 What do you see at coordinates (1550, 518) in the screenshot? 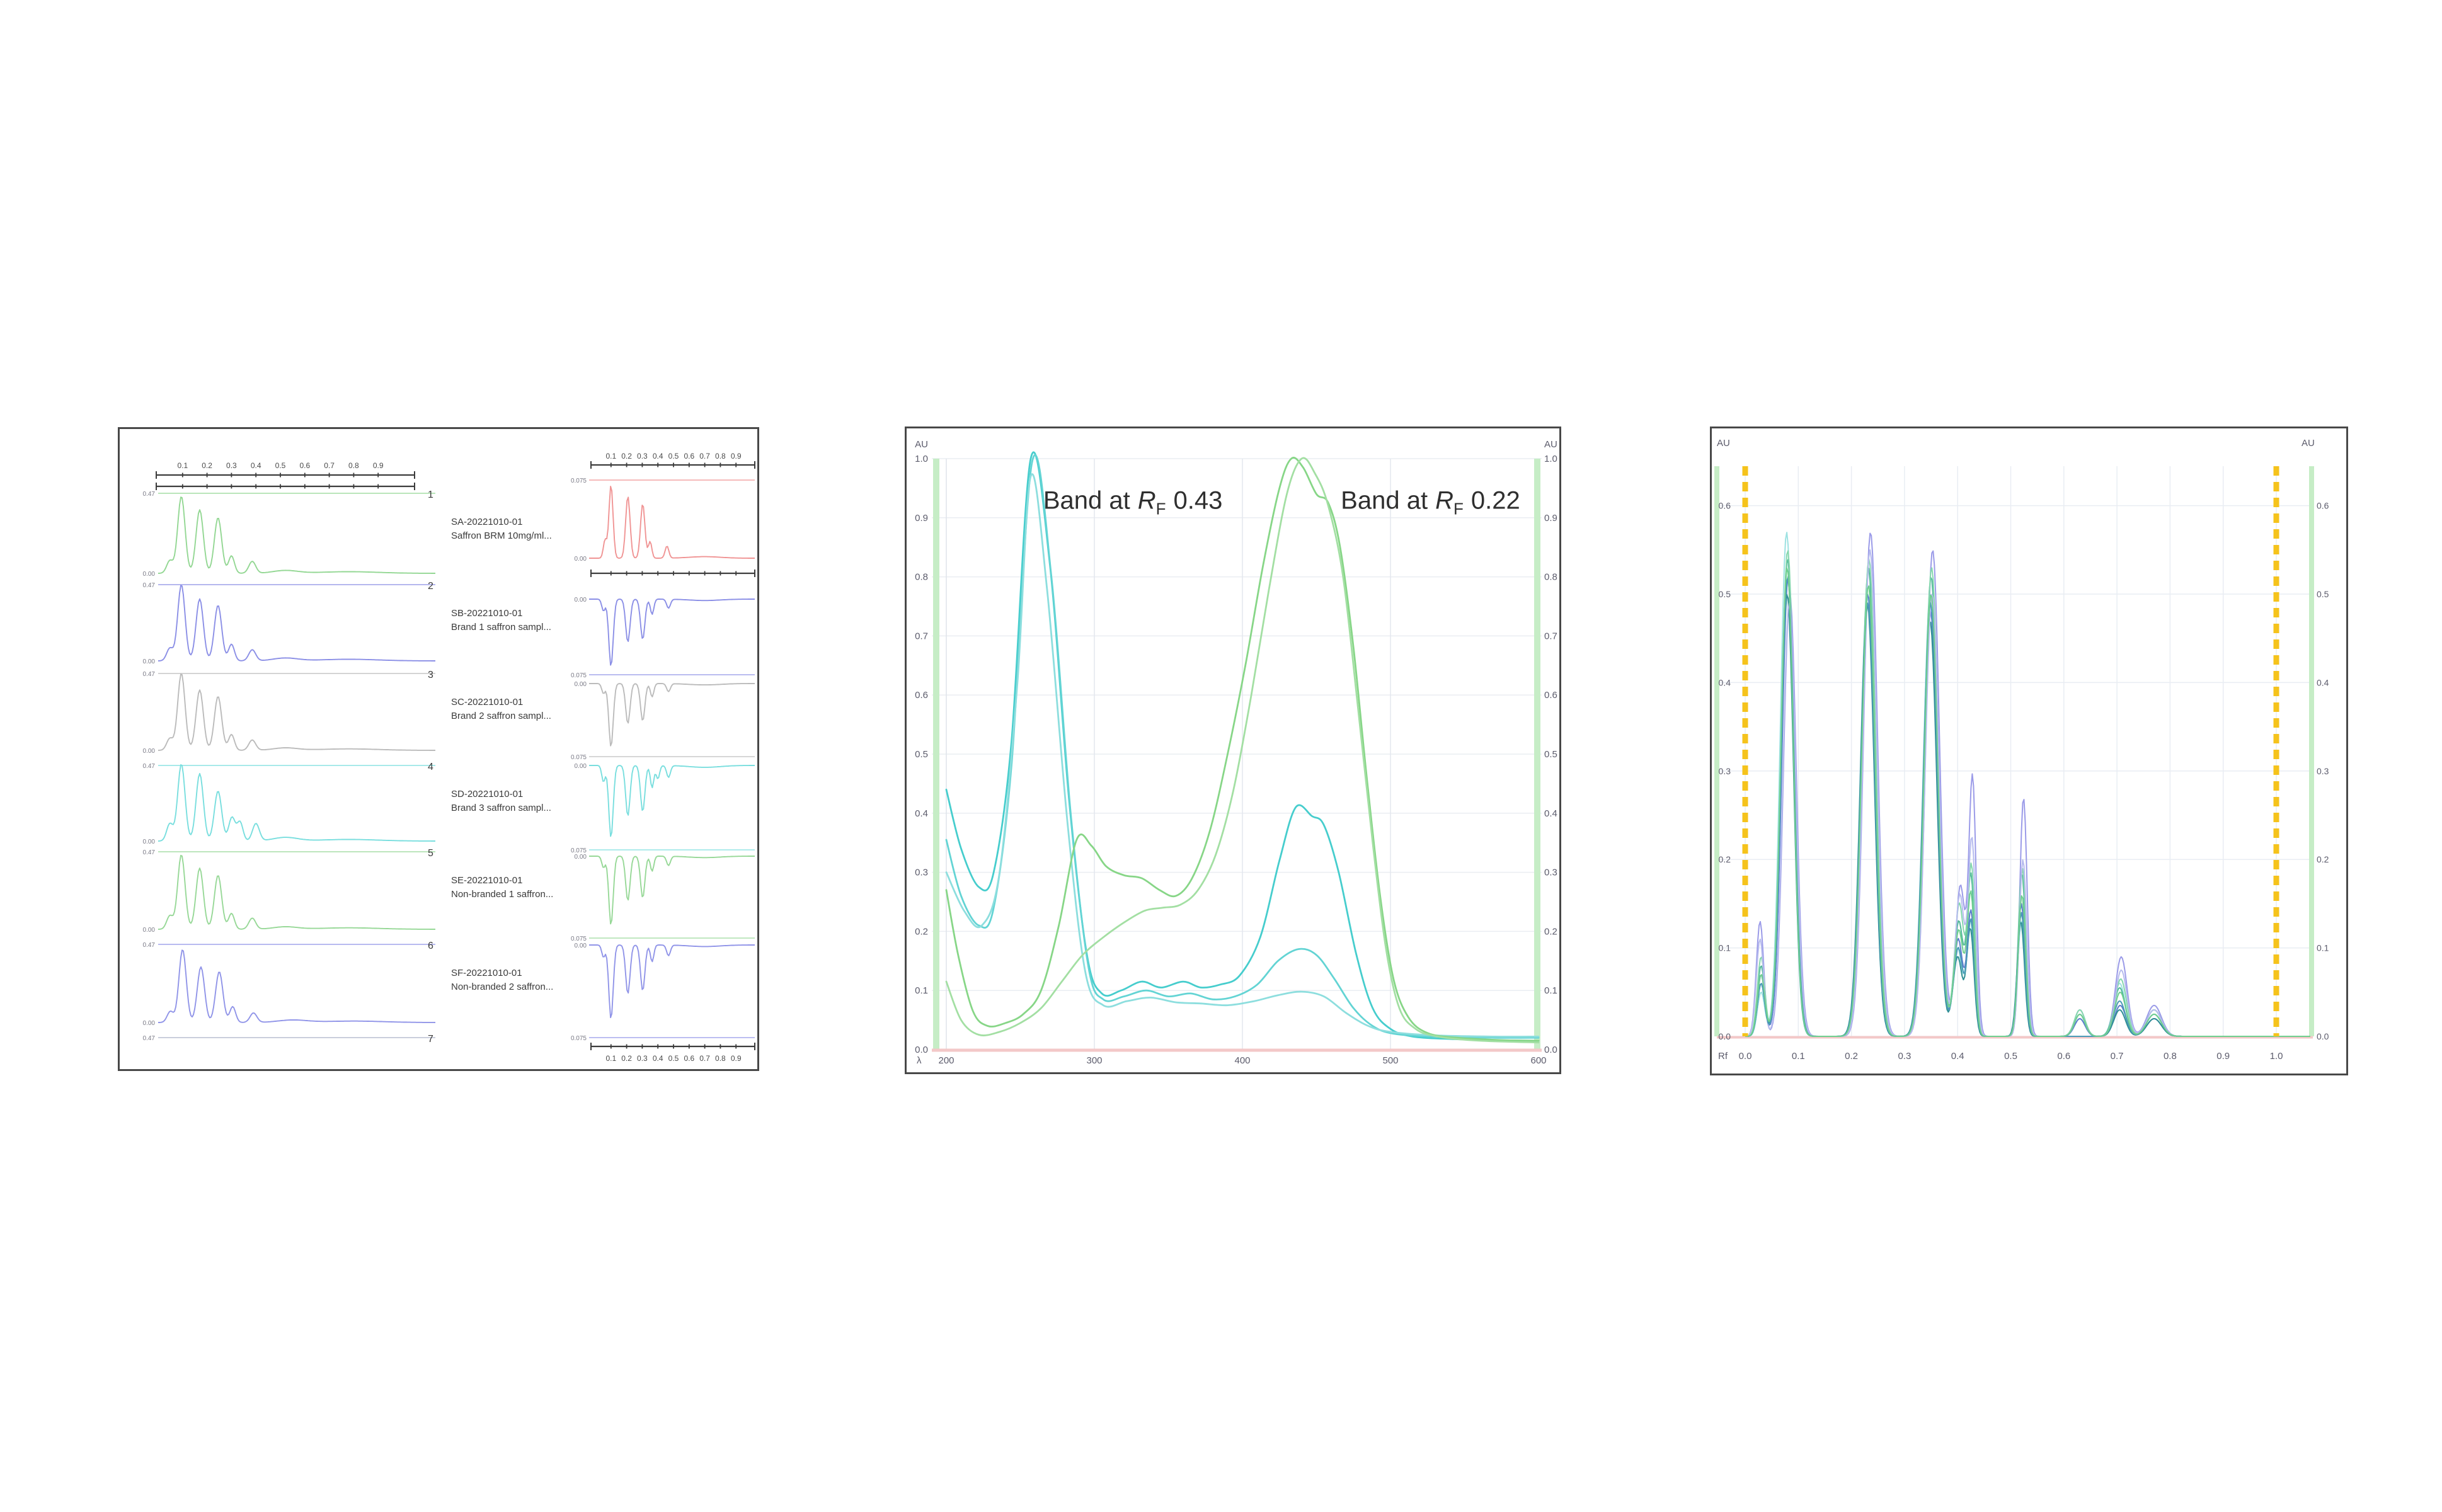
I see `y-tick-label-right: 0.9` at bounding box center [1550, 518].